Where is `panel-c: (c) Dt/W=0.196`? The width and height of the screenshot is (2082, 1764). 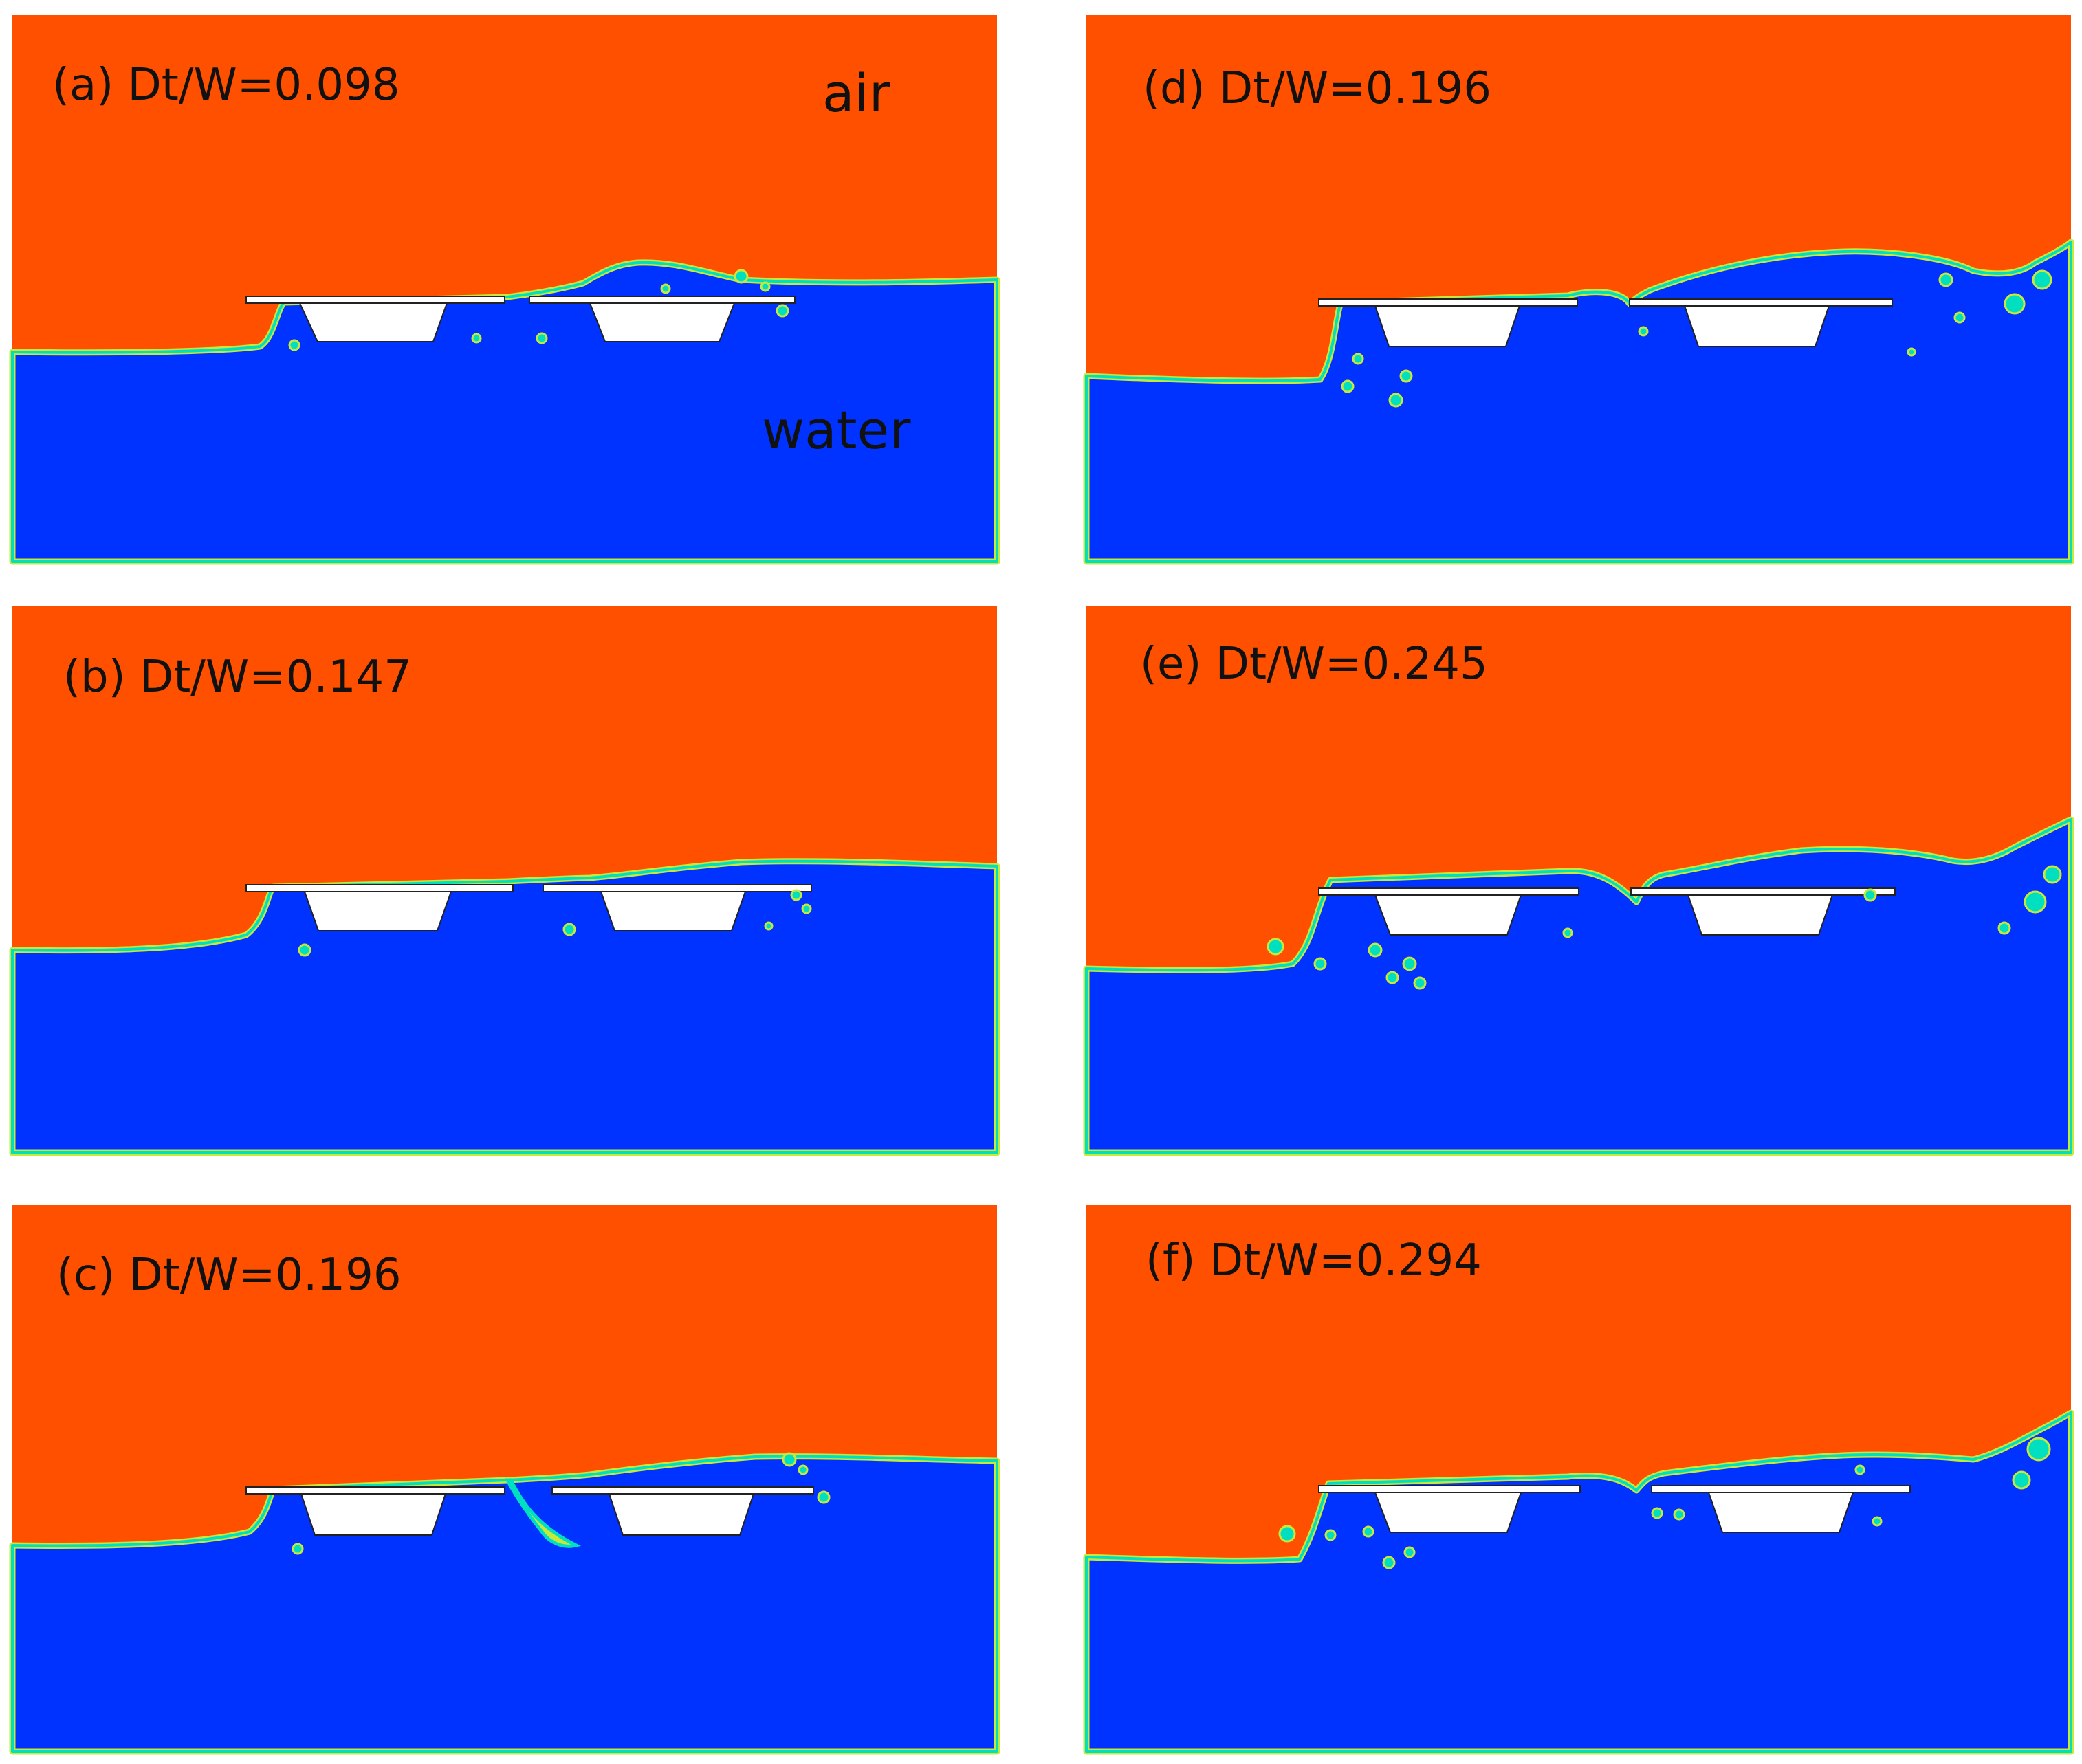 panel-c: (c) Dt/W=0.196 is located at coordinates (505, 1480).